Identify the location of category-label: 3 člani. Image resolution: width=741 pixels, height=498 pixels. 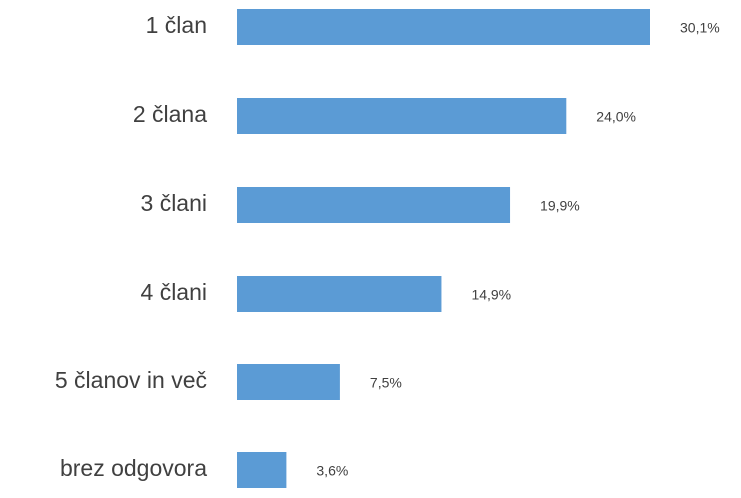
(174, 203).